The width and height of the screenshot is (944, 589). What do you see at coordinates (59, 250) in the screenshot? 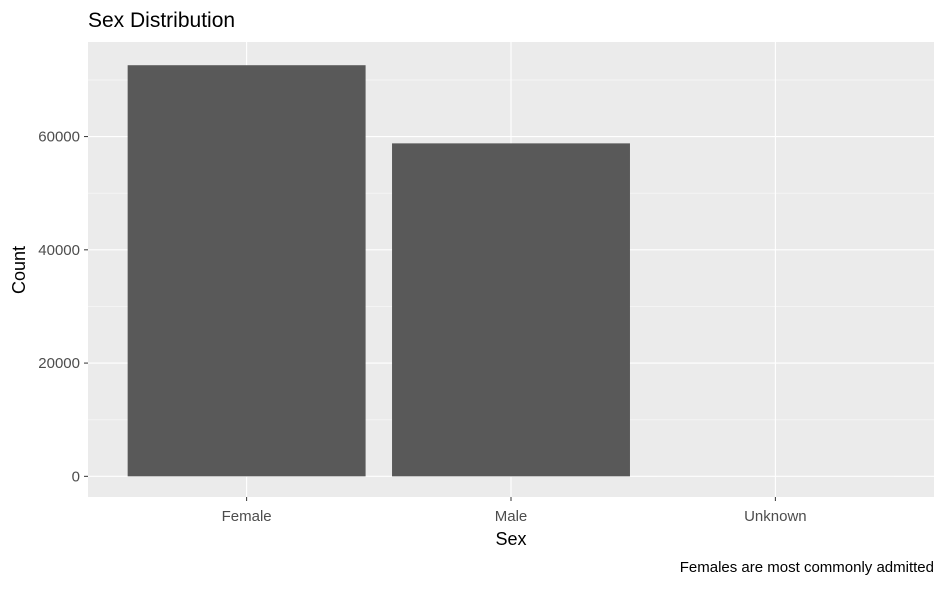
I see `y-tick-label: 40000` at bounding box center [59, 250].